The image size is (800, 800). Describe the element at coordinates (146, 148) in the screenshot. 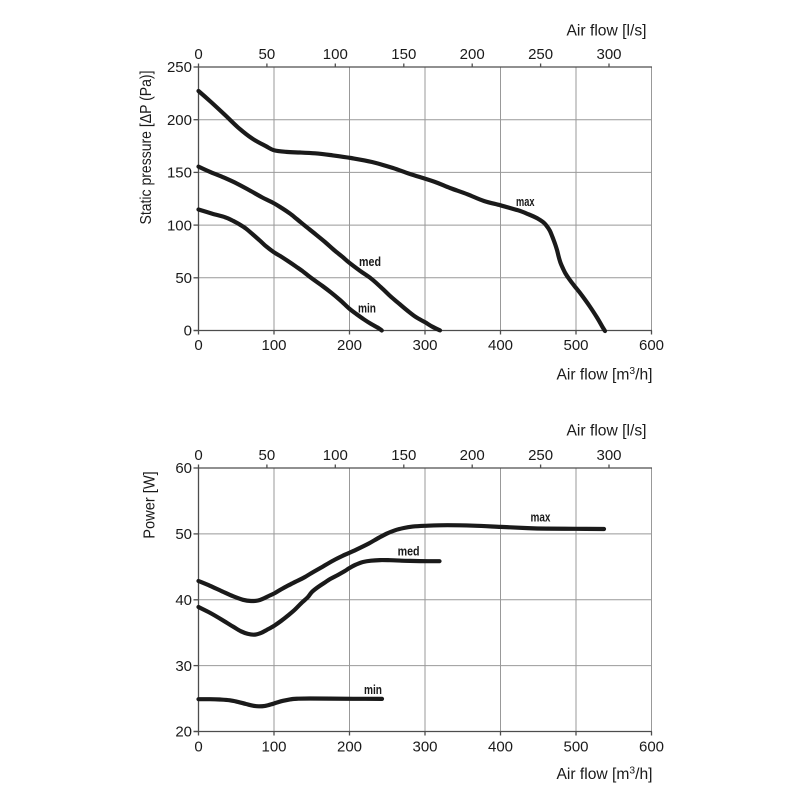

I see `svg-text: Static pressure [ΔP (Pa)]` at that location.